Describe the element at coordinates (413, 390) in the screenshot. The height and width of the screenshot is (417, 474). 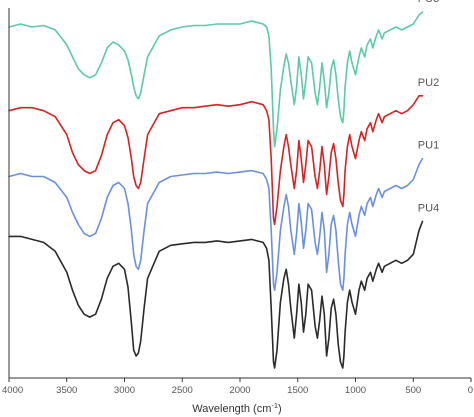
I see `x-tick-label: 500` at that location.